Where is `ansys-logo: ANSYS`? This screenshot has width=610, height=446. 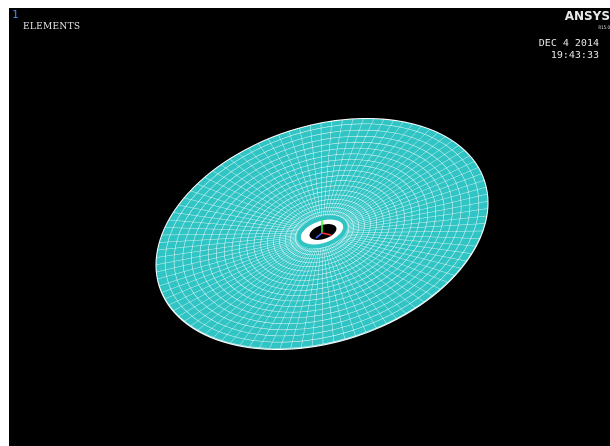
ansys-logo: ANSYS is located at coordinates (587, 16).